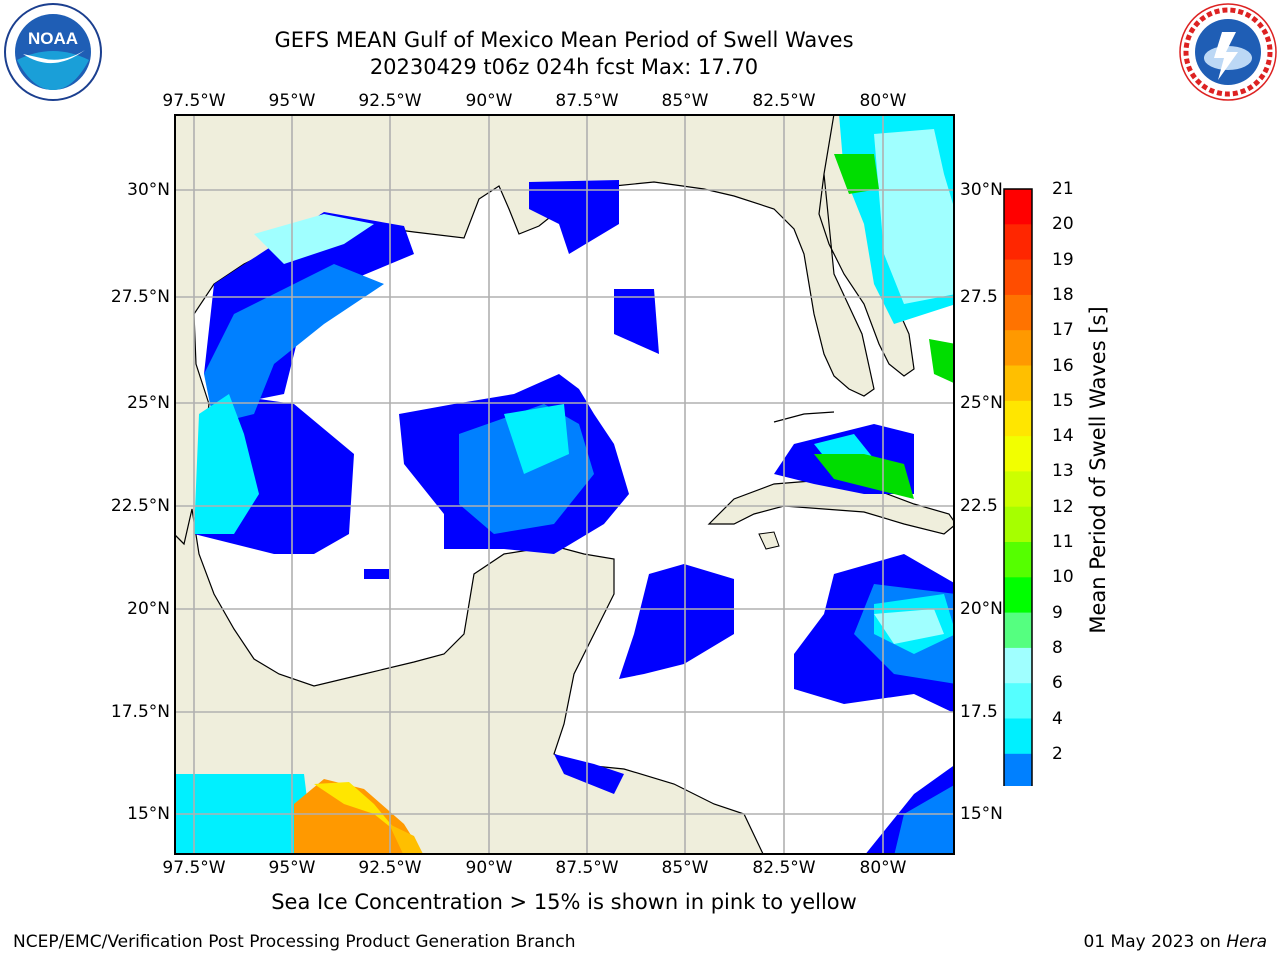 This screenshot has width=1280, height=960. What do you see at coordinates (1057, 719) in the screenshot?
I see `colorbar-tick-label: 4` at bounding box center [1057, 719].